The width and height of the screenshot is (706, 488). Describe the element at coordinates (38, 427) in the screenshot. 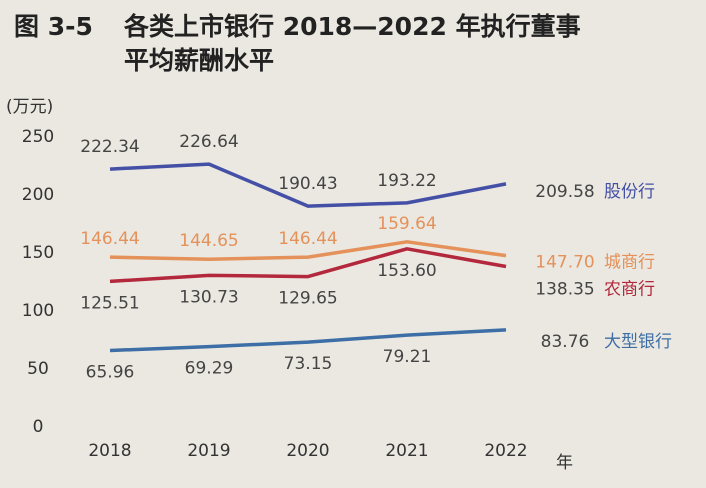

I see `y-tick-label: 0` at that location.